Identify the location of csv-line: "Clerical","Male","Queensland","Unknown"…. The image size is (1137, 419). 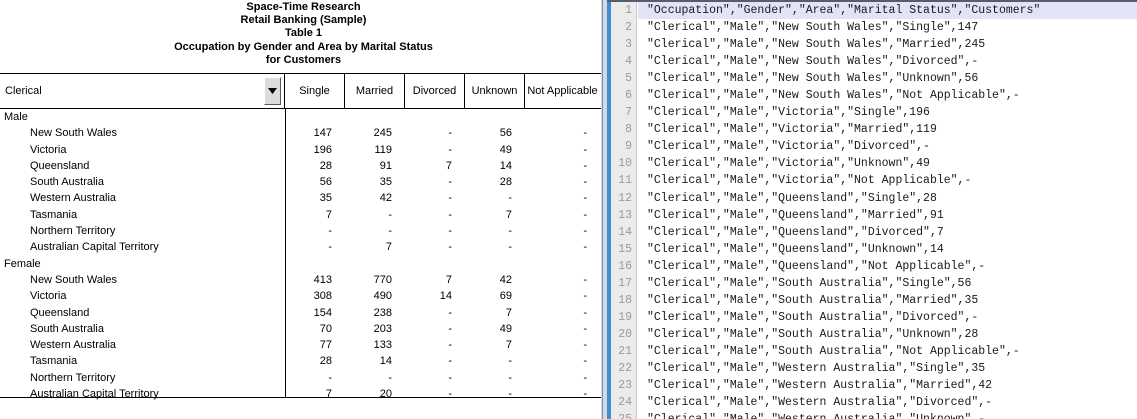
(795, 249).